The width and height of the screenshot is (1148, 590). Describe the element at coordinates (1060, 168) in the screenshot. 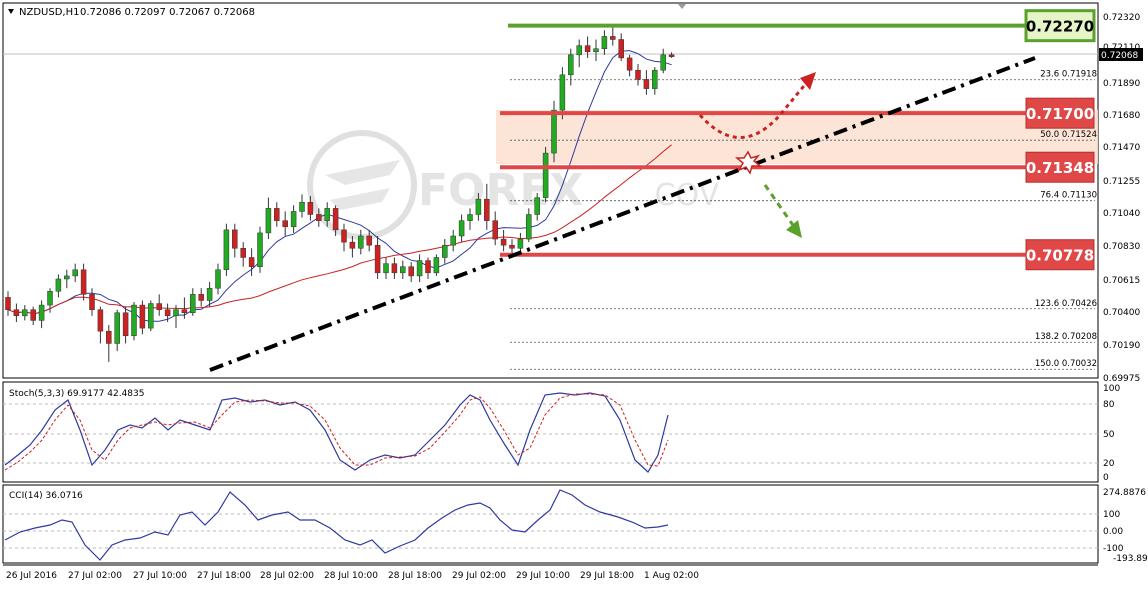

I see `level-price-label: 0.71348` at that location.